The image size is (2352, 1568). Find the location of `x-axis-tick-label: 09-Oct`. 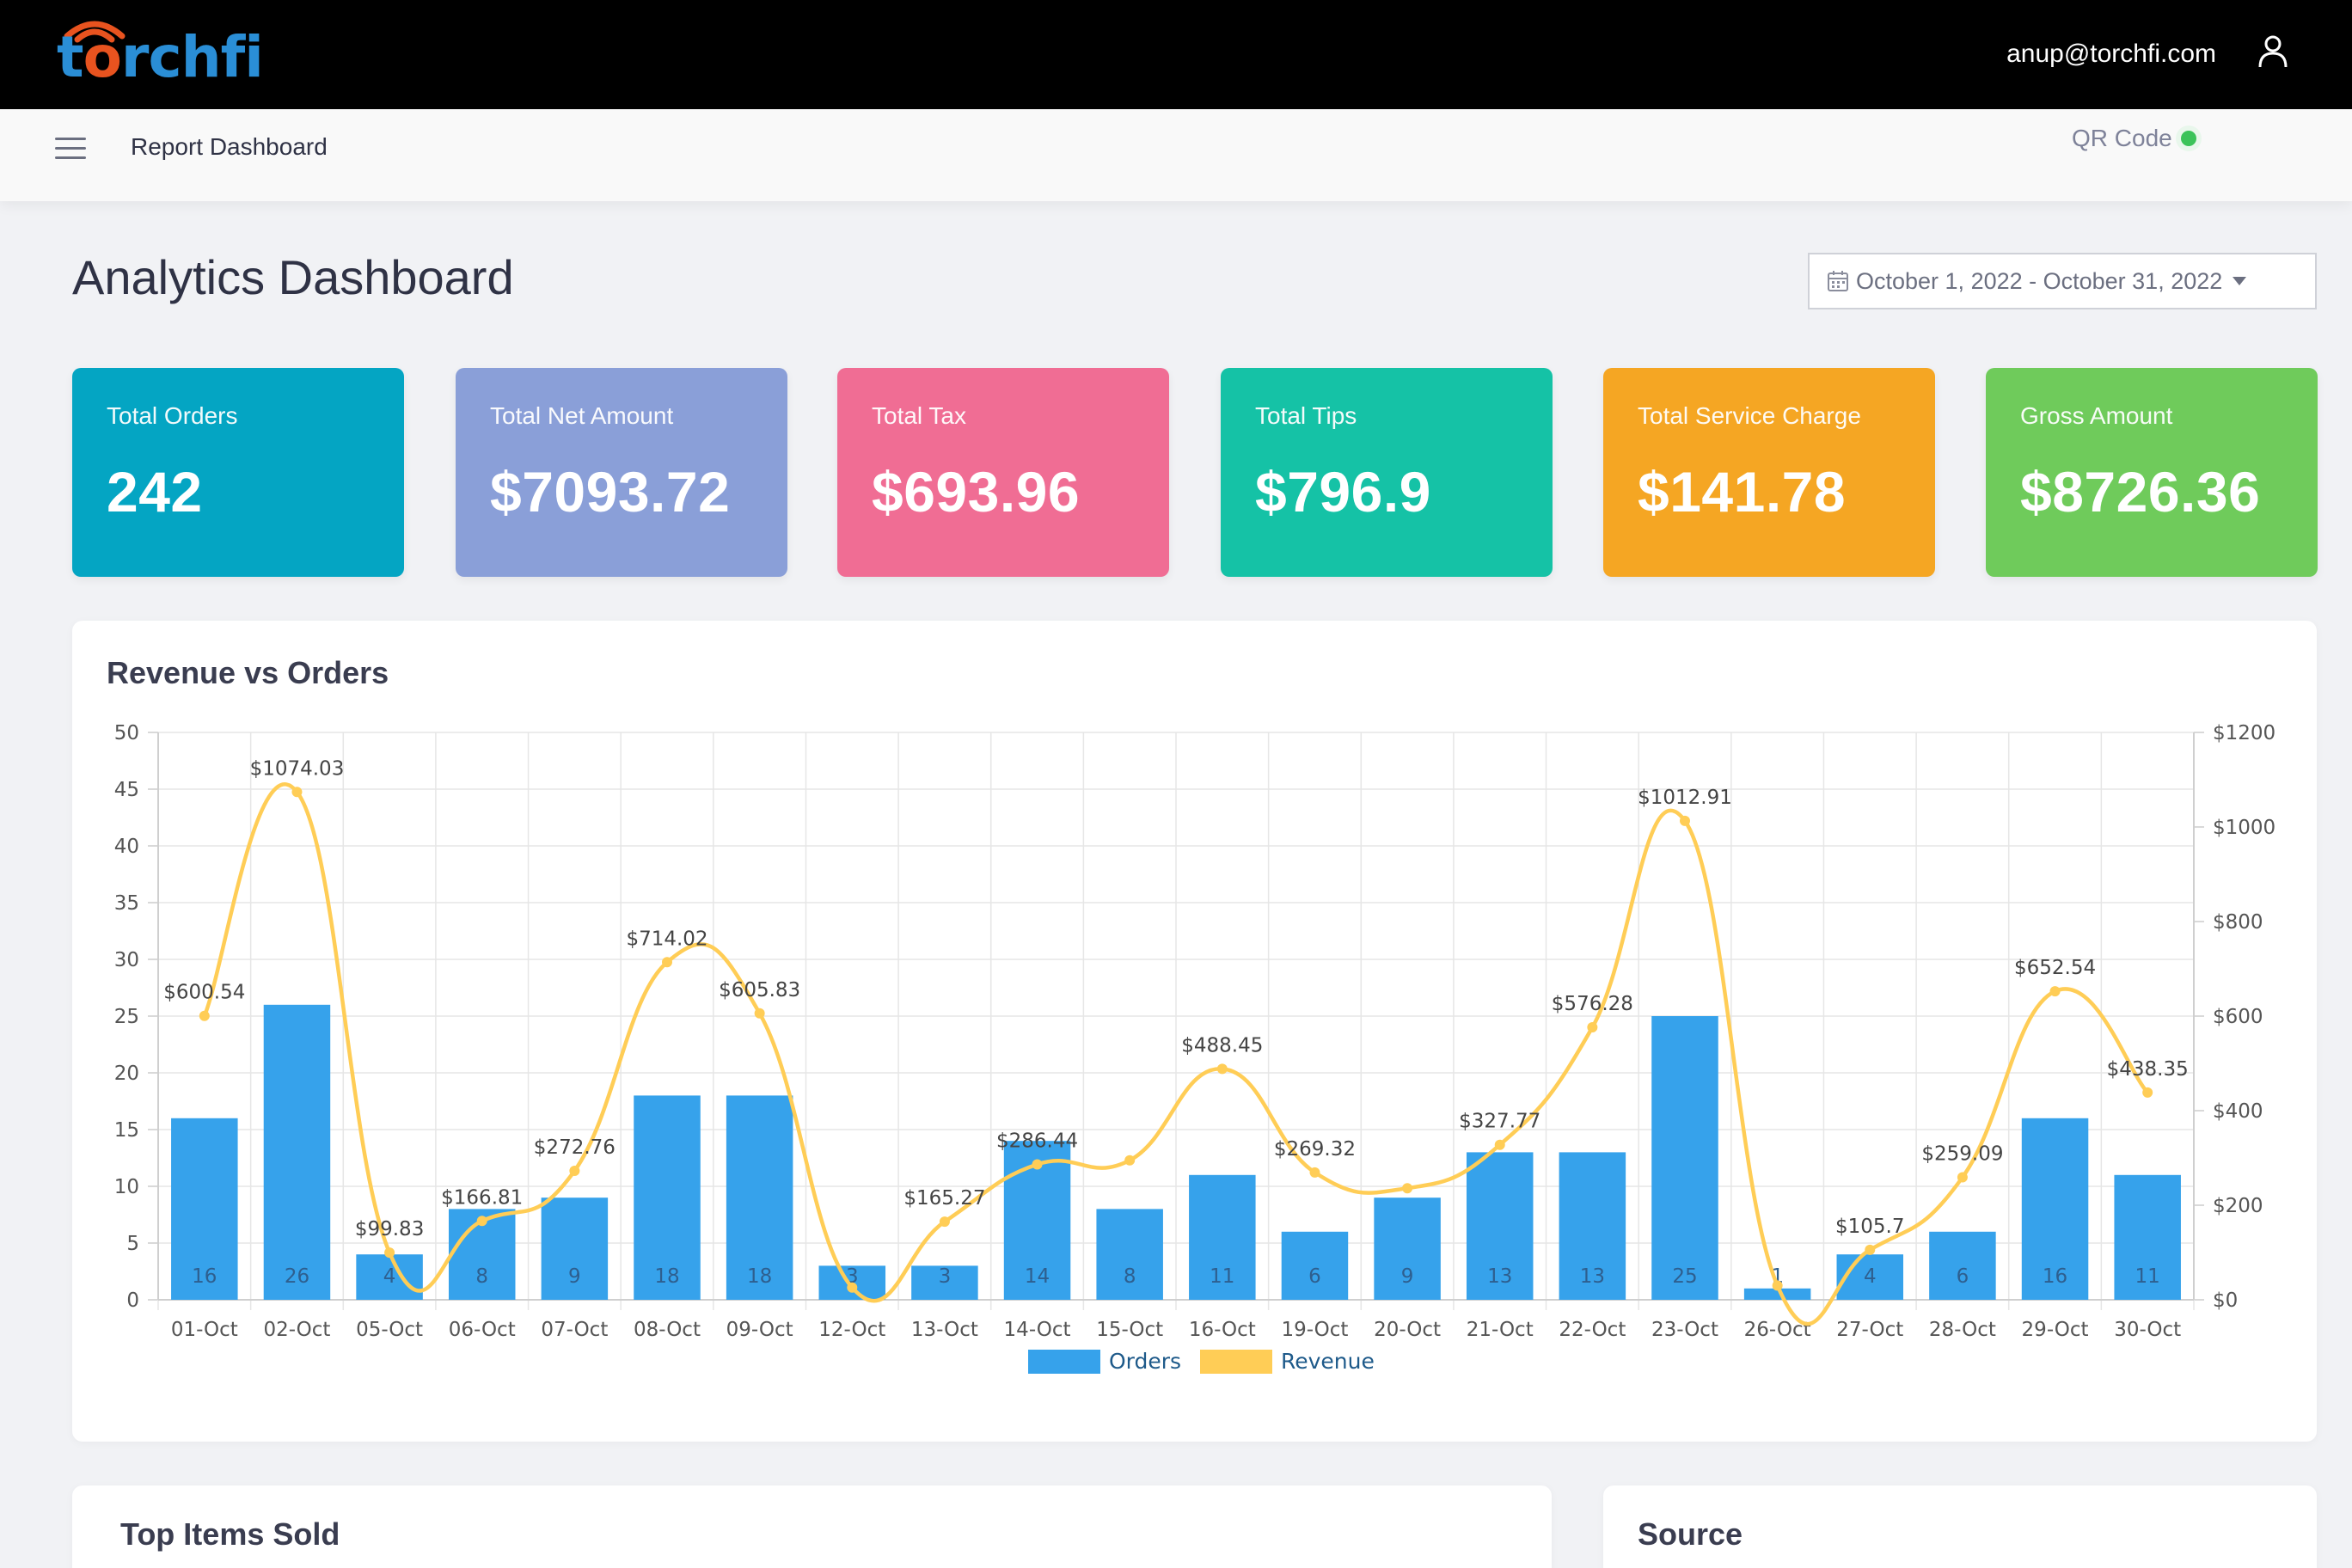

x-axis-tick-label: 09-Oct is located at coordinates (759, 1330).